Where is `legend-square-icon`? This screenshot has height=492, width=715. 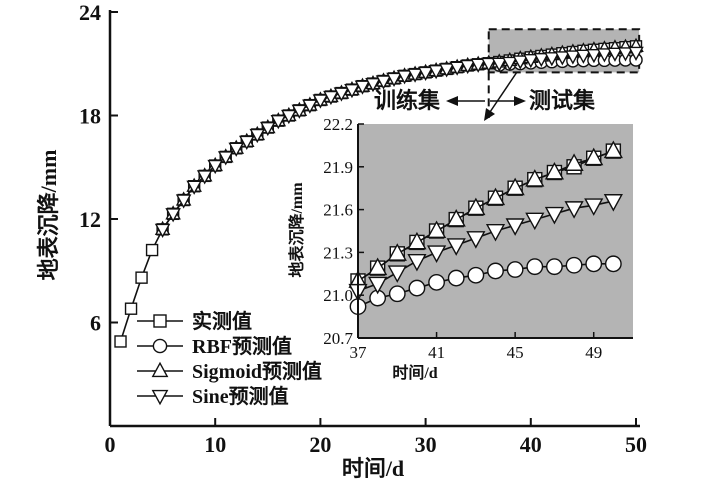
legend-square-icon is located at coordinates (160, 321).